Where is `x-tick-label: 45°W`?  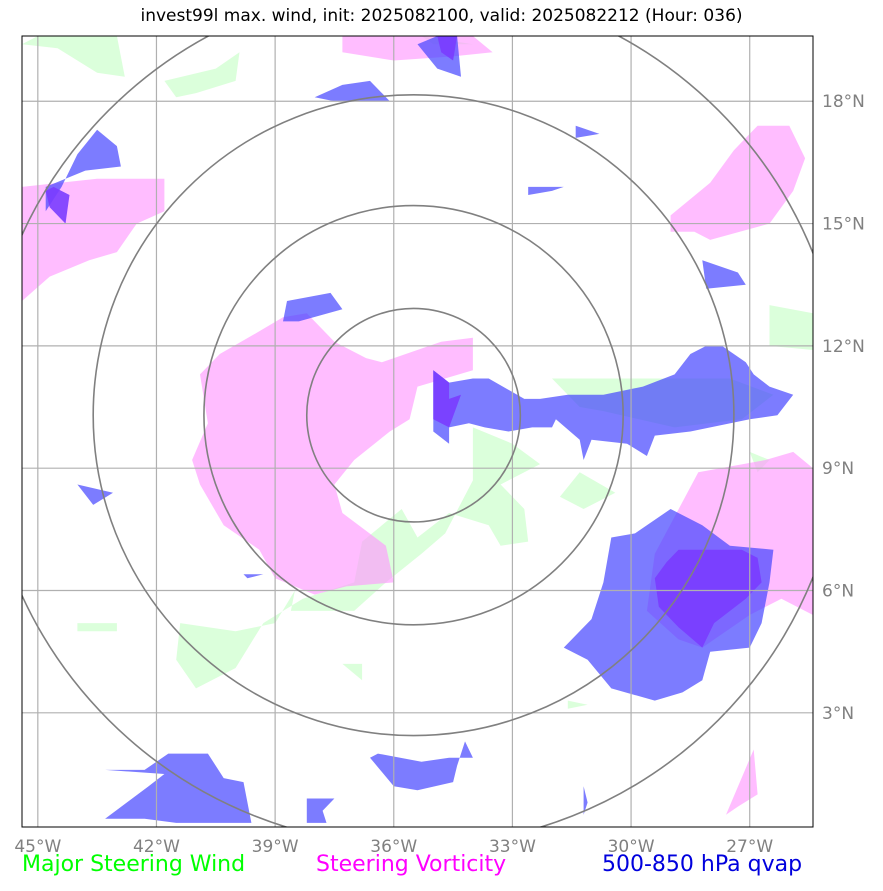
x-tick-label: 45°W is located at coordinates (37, 847).